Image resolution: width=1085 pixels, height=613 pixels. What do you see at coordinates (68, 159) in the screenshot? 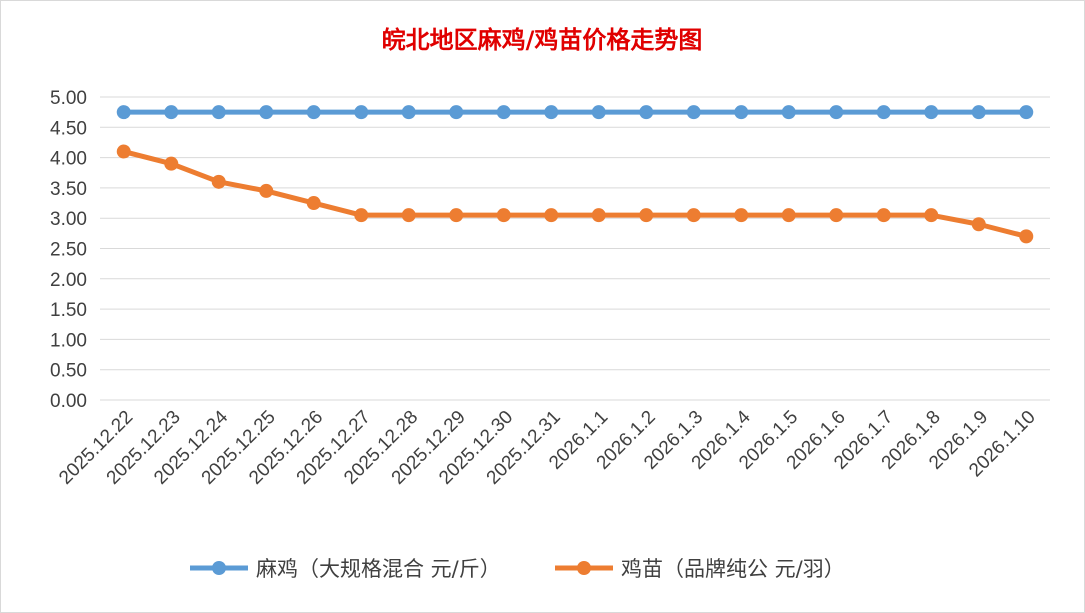
I see `y-tick-label: 4.00` at bounding box center [68, 159].